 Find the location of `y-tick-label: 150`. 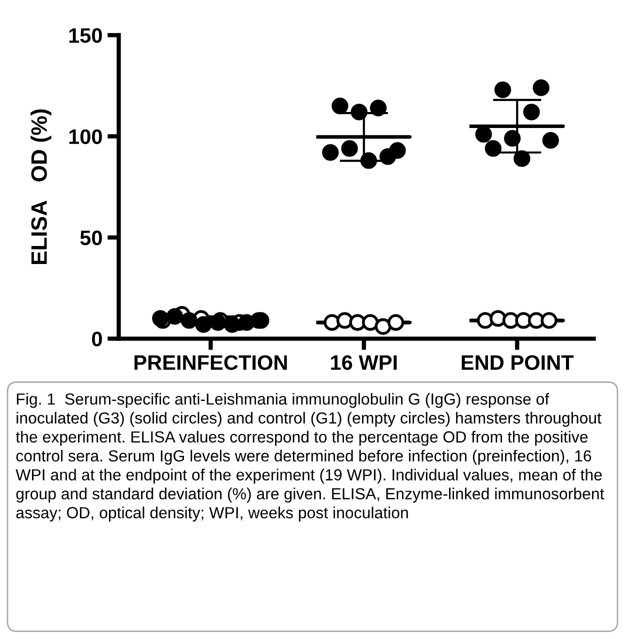

y-tick-label: 150 is located at coordinates (85, 35).